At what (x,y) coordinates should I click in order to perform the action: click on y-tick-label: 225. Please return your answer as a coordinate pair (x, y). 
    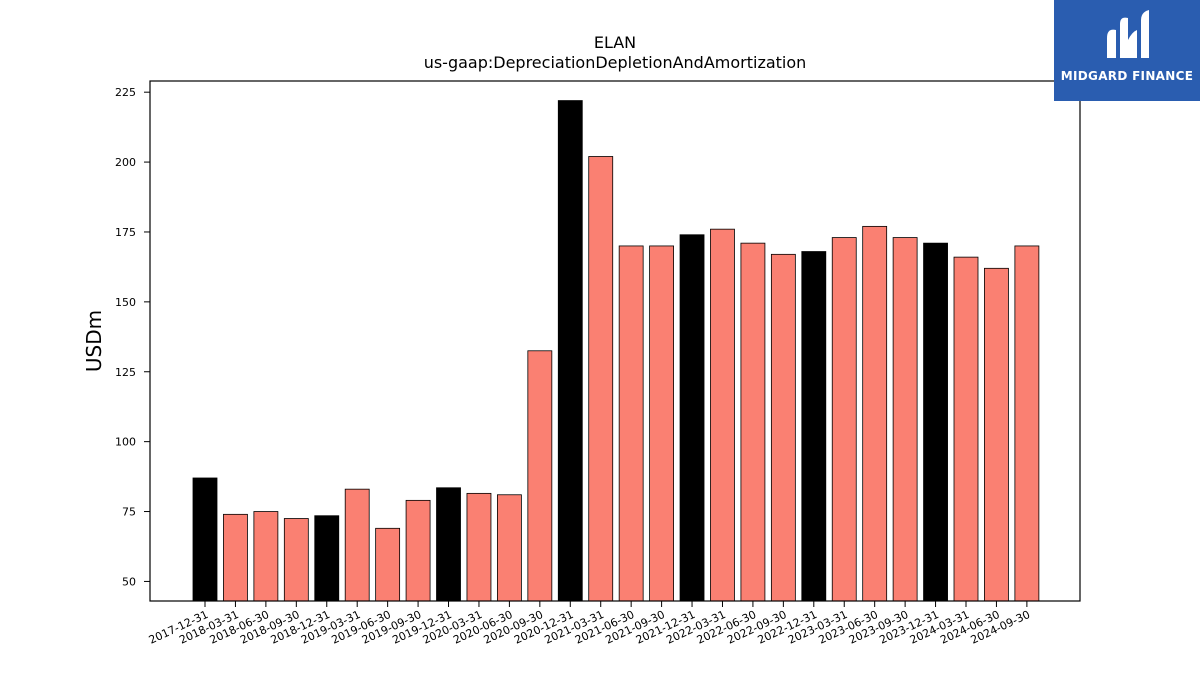
    Looking at the image, I should click on (125, 92).